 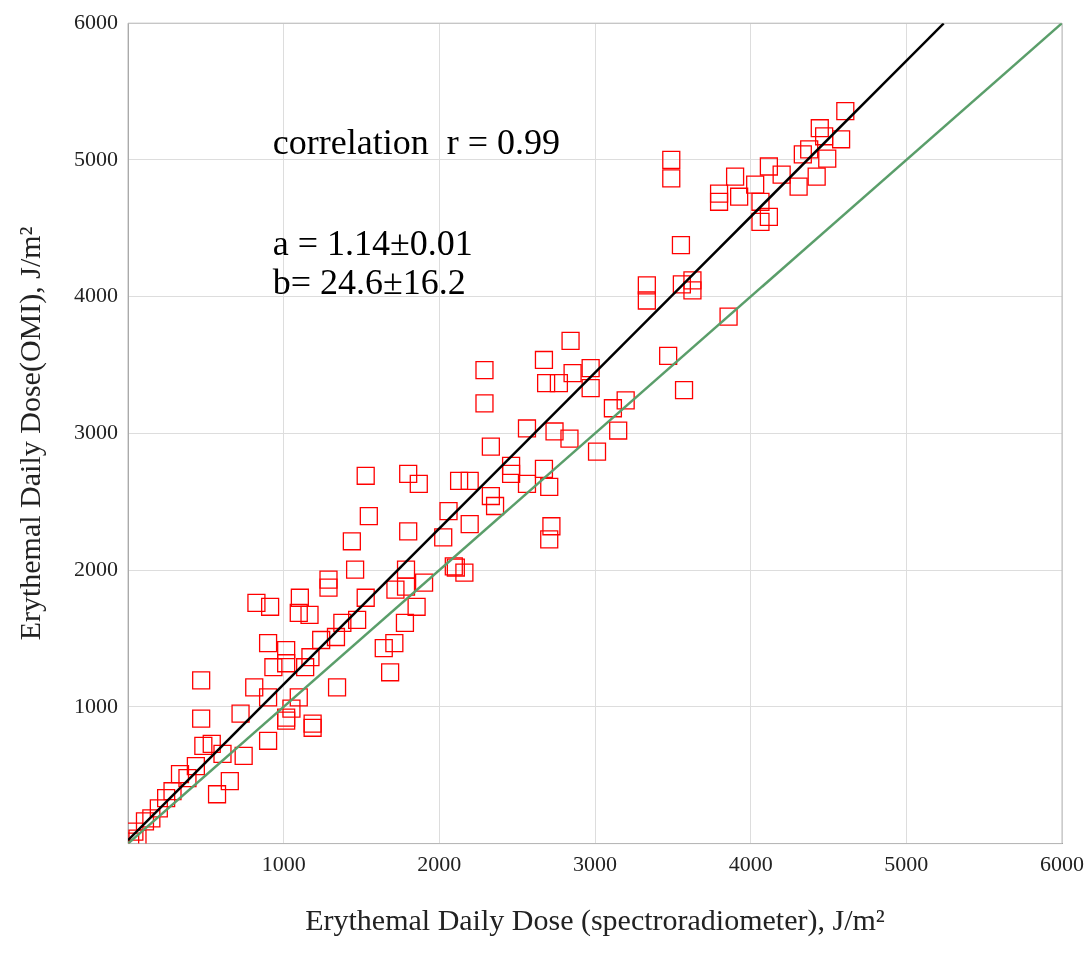 What do you see at coordinates (96, 568) in the screenshot?
I see `y-tick-label: 2000` at bounding box center [96, 568].